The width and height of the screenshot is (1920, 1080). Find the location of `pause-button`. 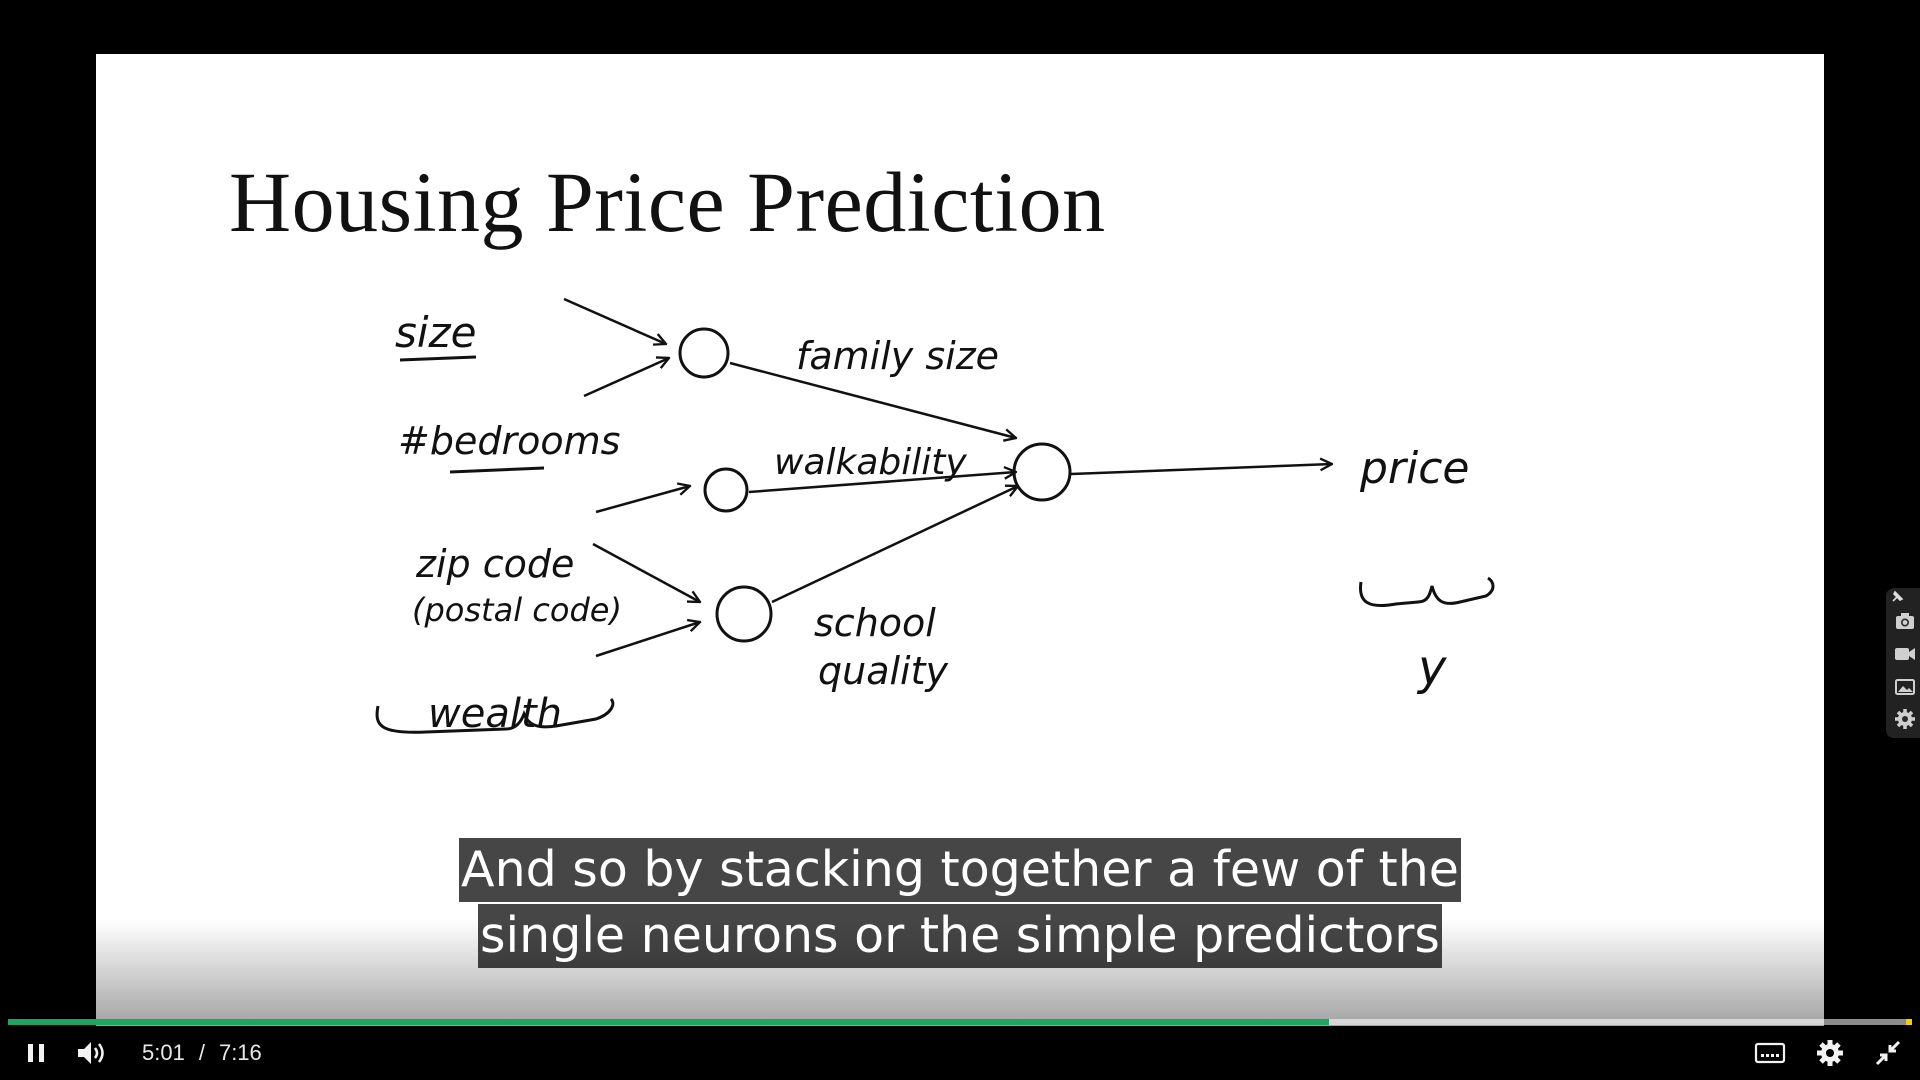

pause-button is located at coordinates (36, 1053).